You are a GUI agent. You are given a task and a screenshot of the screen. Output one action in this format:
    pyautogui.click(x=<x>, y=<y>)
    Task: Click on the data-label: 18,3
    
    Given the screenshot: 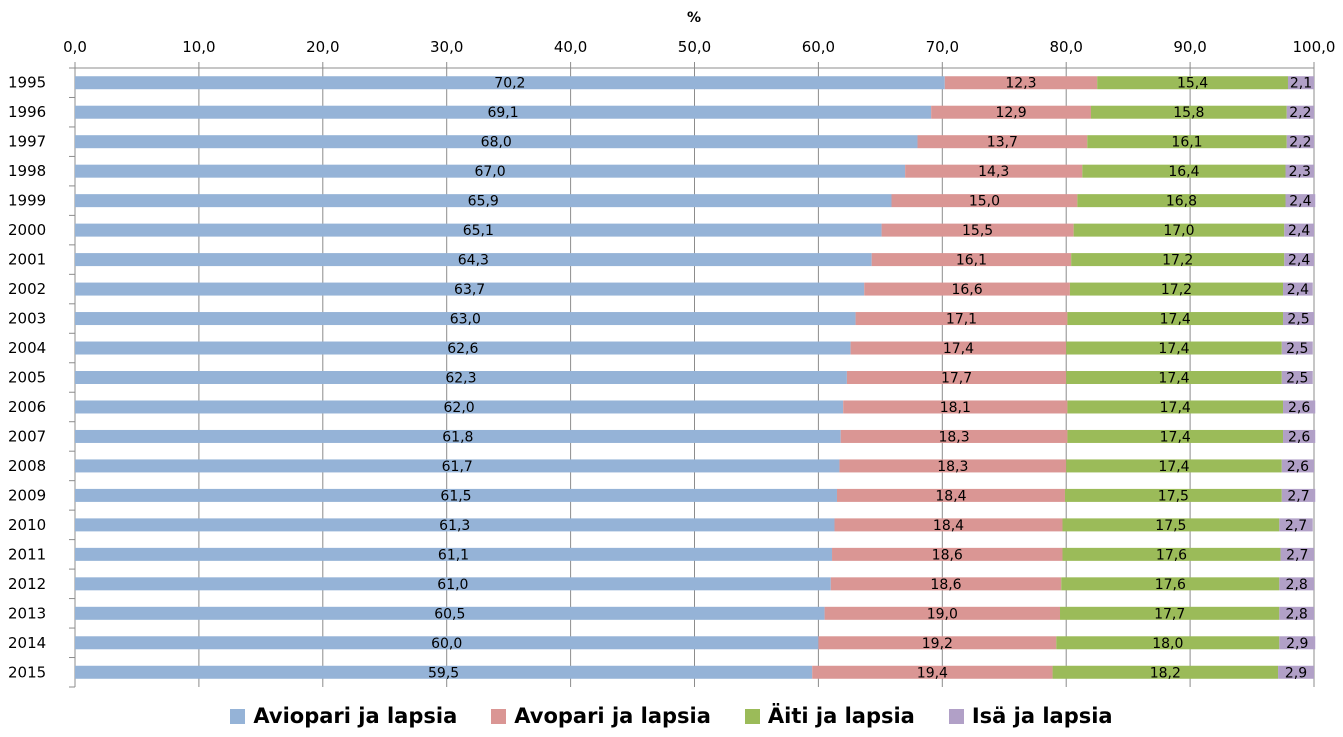 What is the action you would take?
    pyautogui.click(x=952, y=467)
    